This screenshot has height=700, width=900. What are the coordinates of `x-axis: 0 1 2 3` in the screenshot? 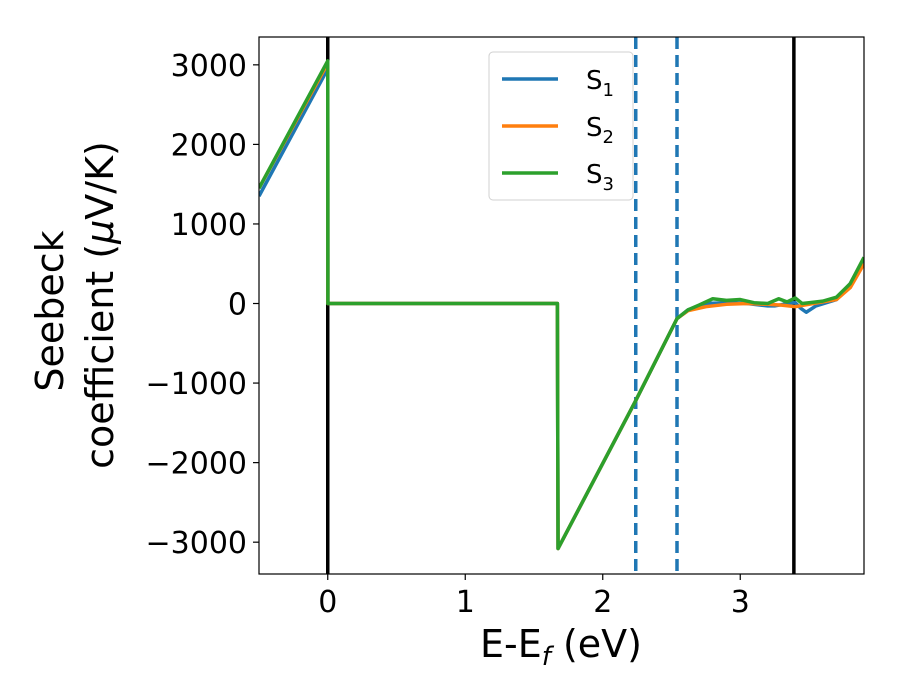 It's located at (534, 597).